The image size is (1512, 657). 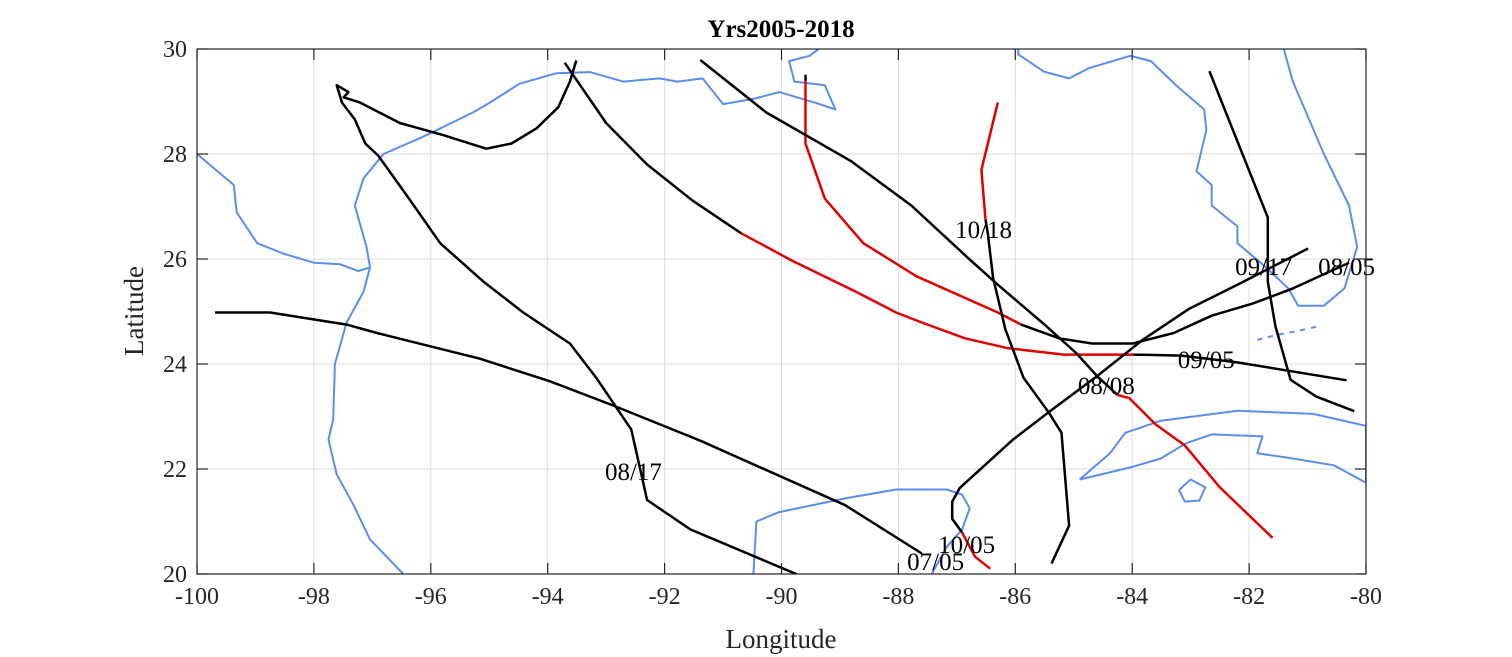 What do you see at coordinates (175, 575) in the screenshot?
I see `y-tick-label: 20` at bounding box center [175, 575].